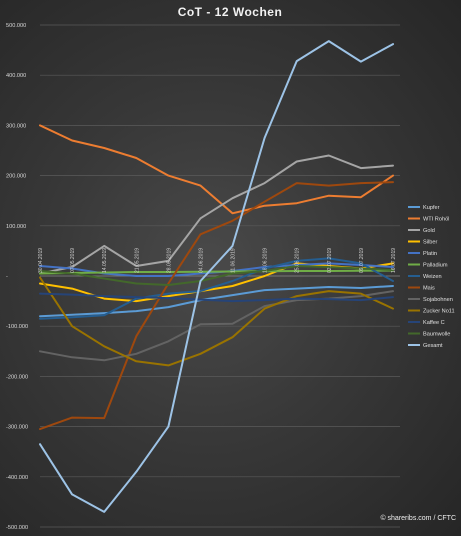 This screenshot has width=461, height=536. What do you see at coordinates (431, 208) in the screenshot?
I see `legend-label: Kupfer` at bounding box center [431, 208].